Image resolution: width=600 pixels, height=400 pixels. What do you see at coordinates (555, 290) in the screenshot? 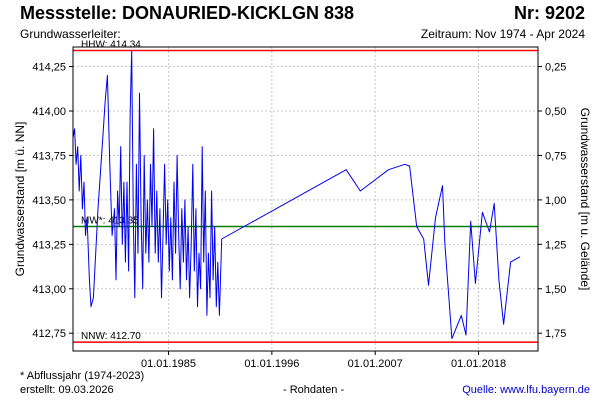
I see `right-tick-label: 1,50` at bounding box center [555, 290].